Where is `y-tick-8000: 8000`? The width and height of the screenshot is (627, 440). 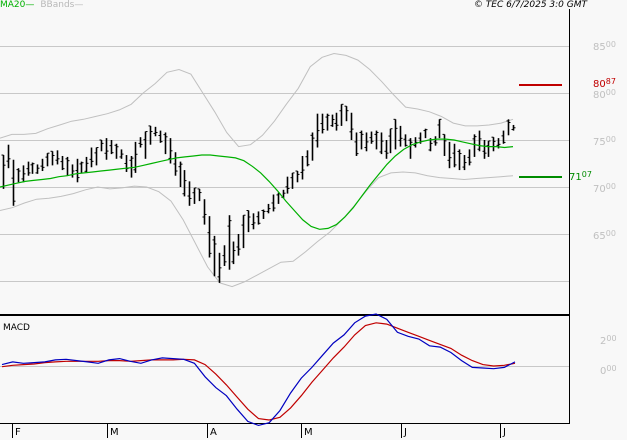 y-tick-8000: 8000 is located at coordinates (604, 94).